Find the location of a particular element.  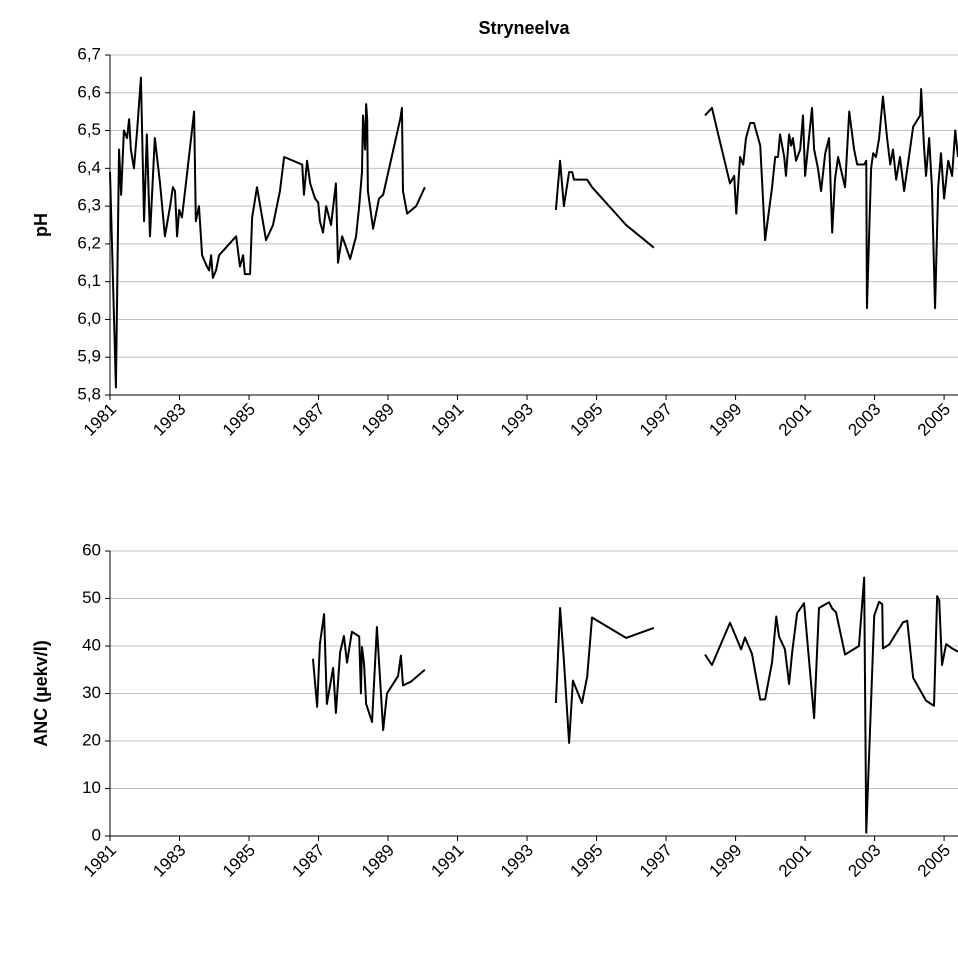

chart-title: Stryneelva is located at coordinates (524, 28).